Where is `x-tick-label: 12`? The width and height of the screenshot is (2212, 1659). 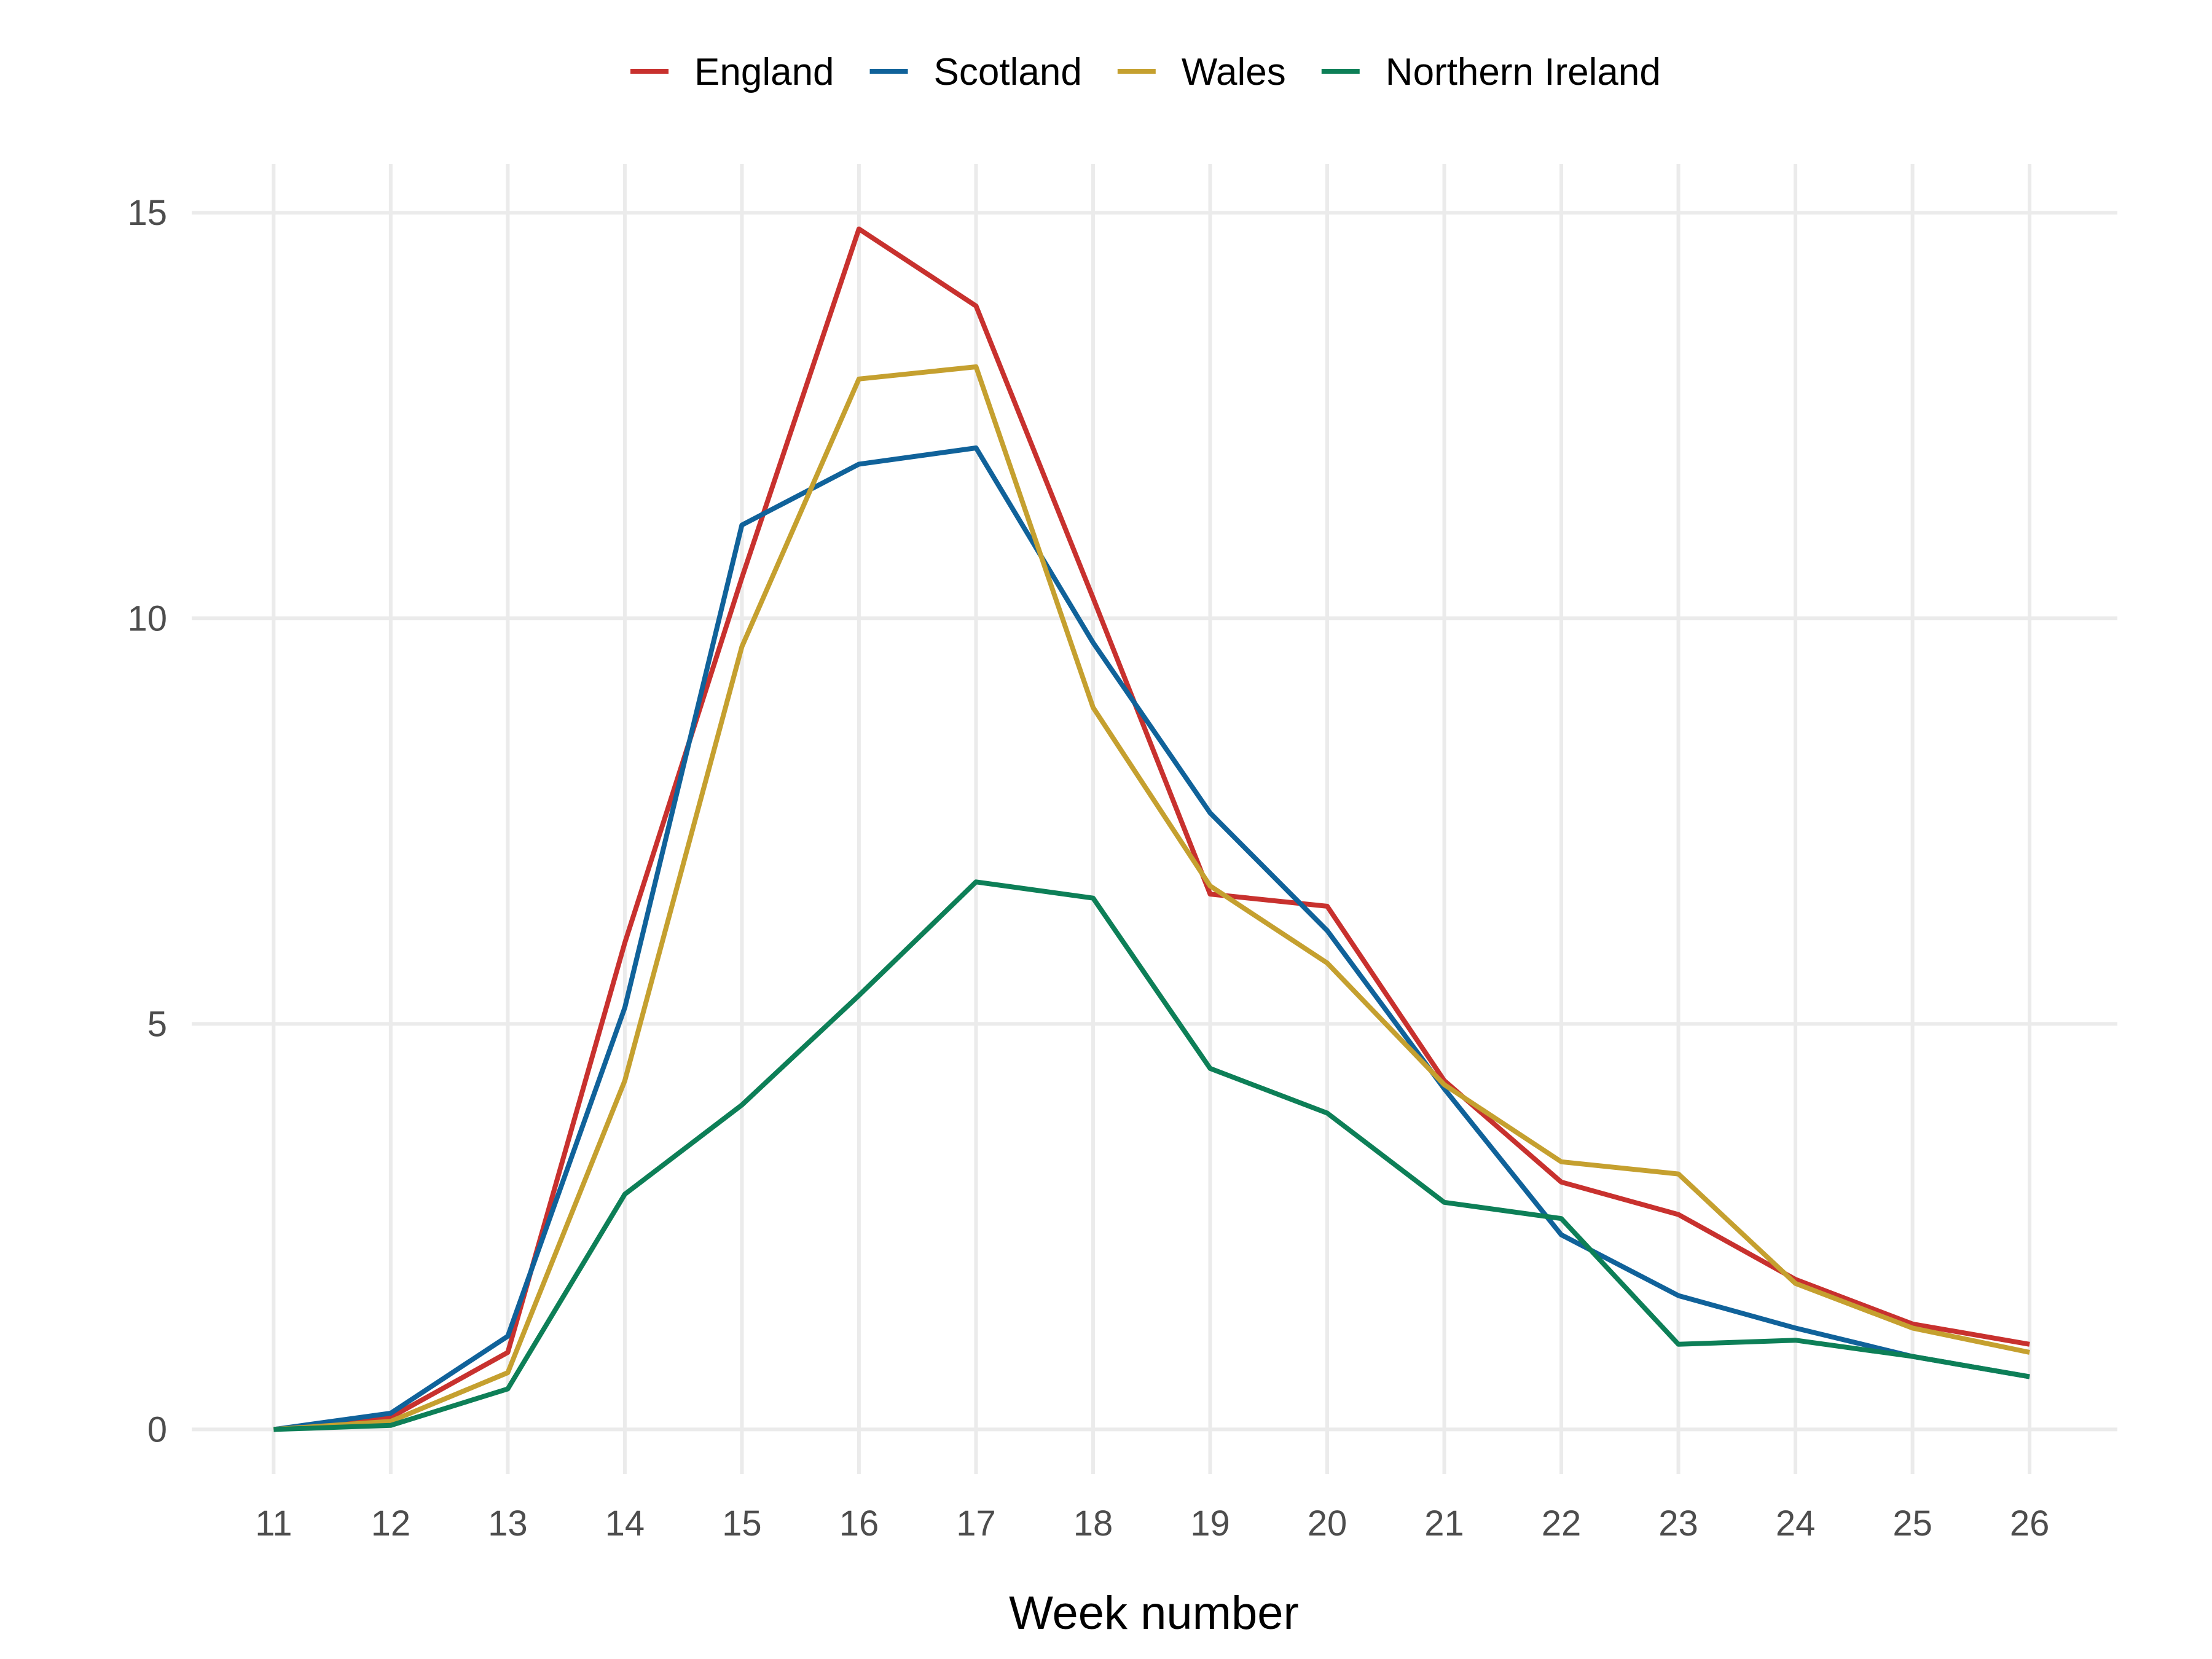 x-tick-label: 12 is located at coordinates (391, 1523).